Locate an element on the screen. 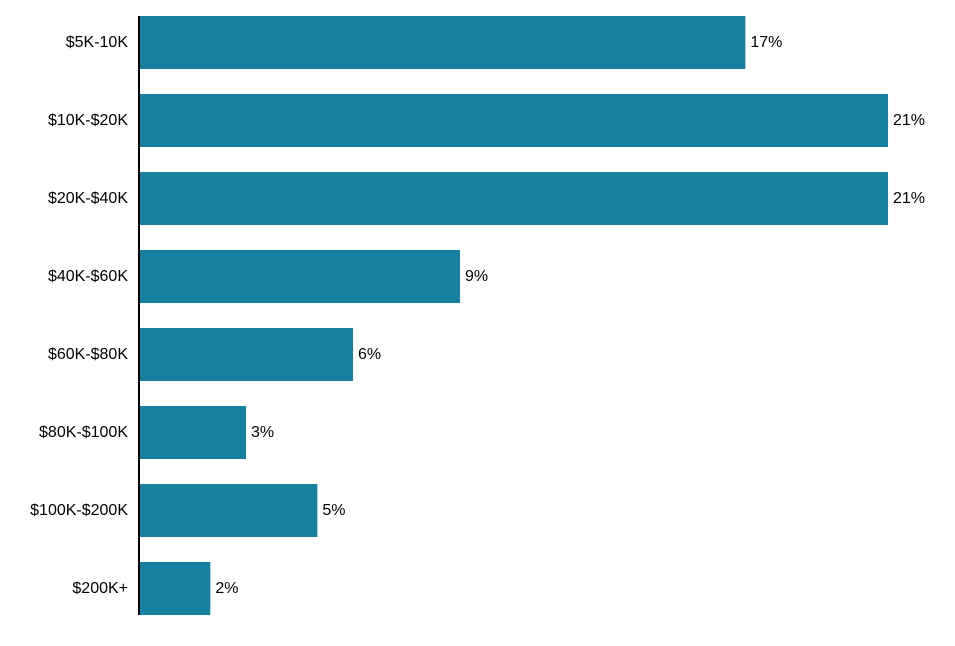  category-label-4: $60K-$80K is located at coordinates (88, 354).